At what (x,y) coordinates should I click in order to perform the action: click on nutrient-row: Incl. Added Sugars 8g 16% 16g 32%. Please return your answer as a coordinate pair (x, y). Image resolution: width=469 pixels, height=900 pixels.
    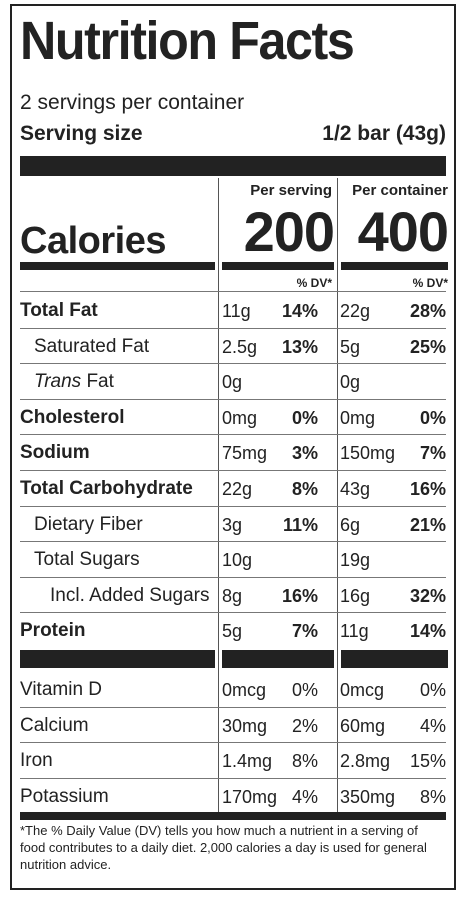
    Looking at the image, I should click on (233, 596).